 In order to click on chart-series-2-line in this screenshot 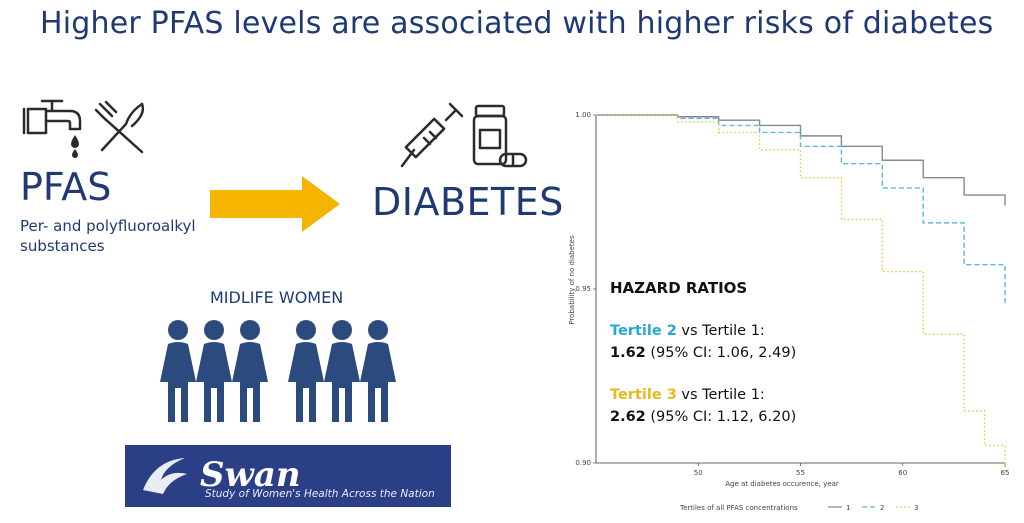, I will do `click(801, 208)`.